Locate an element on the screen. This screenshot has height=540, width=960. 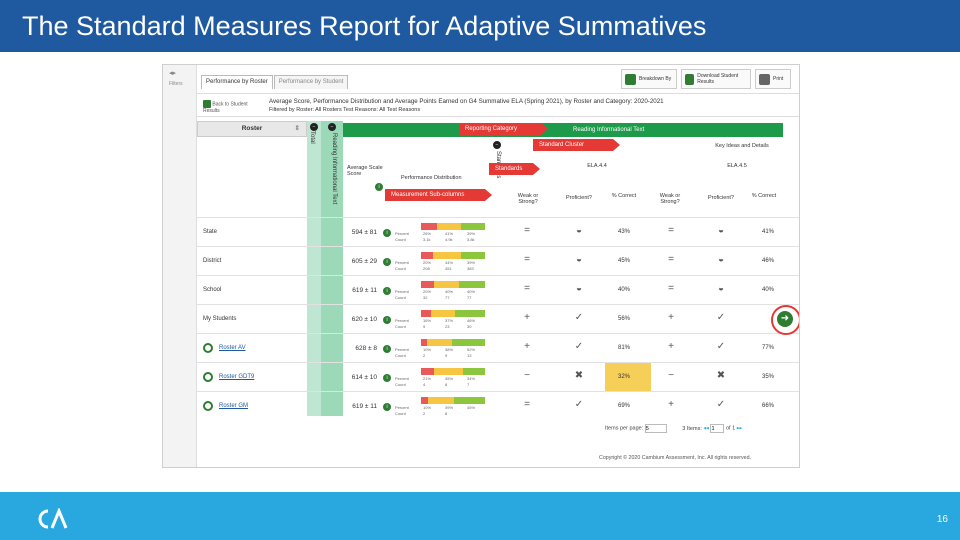
arrow-right-icon: ➜ is located at coordinates (785, 319).